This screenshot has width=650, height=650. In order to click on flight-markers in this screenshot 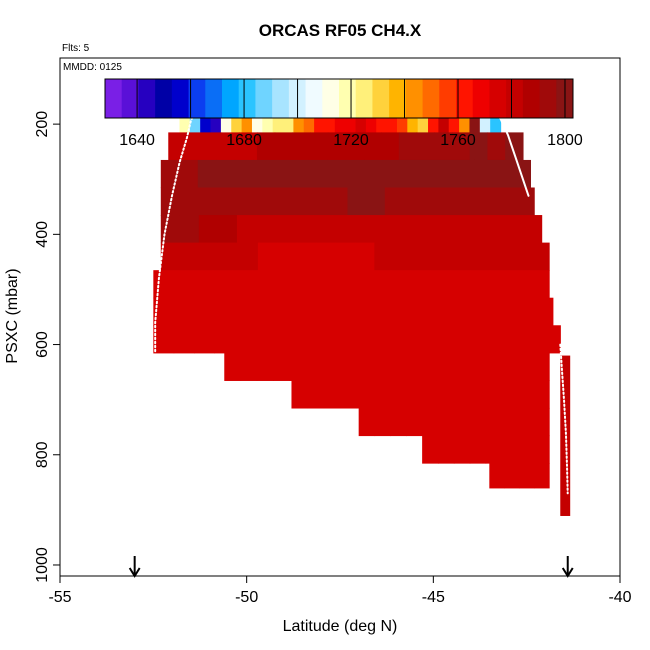, I will do `click(351, 567)`.